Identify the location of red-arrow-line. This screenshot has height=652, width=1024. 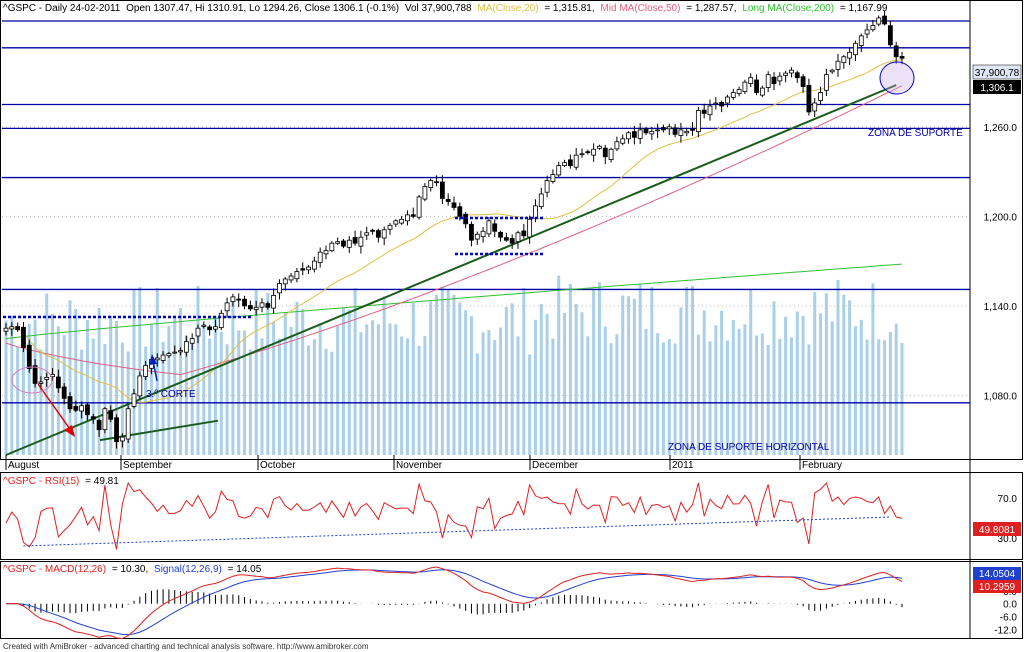
(55, 408).